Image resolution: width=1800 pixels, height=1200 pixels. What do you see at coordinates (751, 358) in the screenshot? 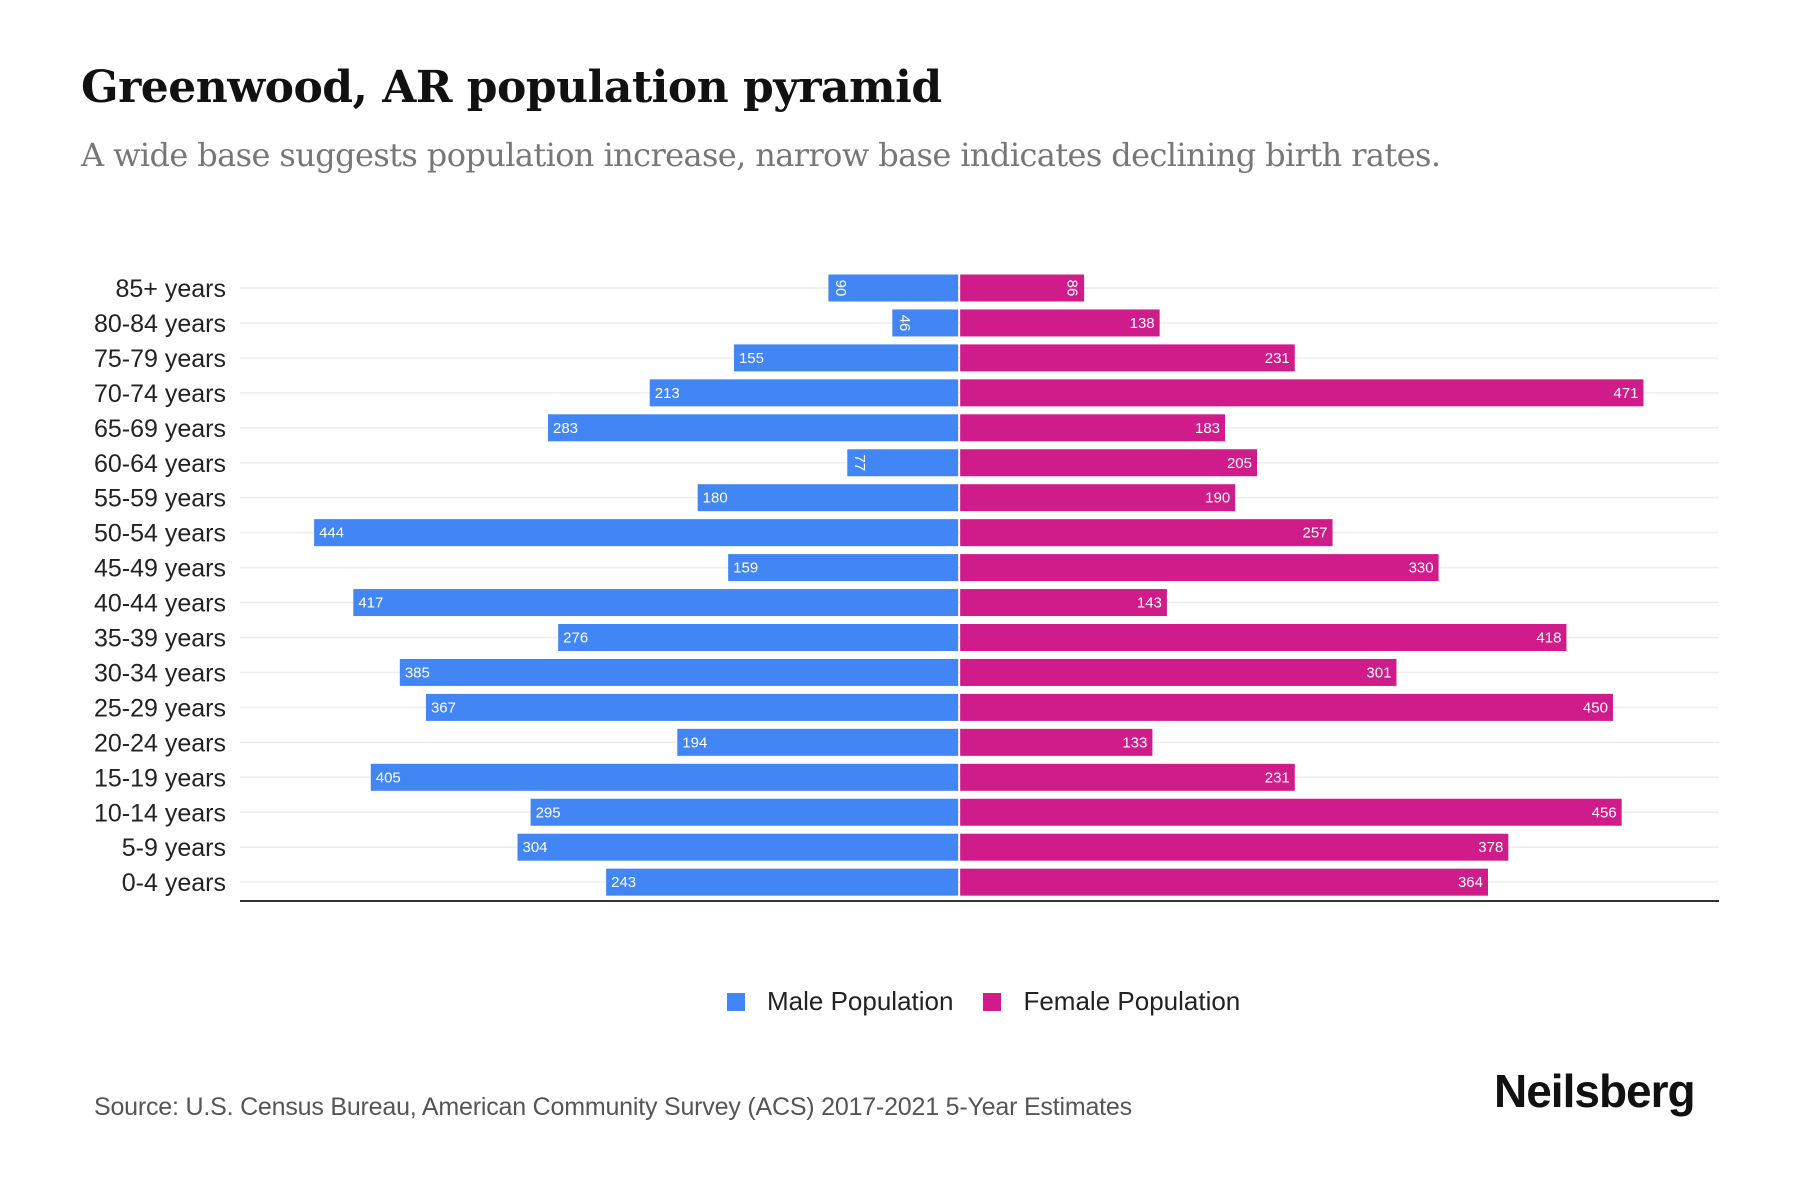
I see `value-label-male: 155` at bounding box center [751, 358].